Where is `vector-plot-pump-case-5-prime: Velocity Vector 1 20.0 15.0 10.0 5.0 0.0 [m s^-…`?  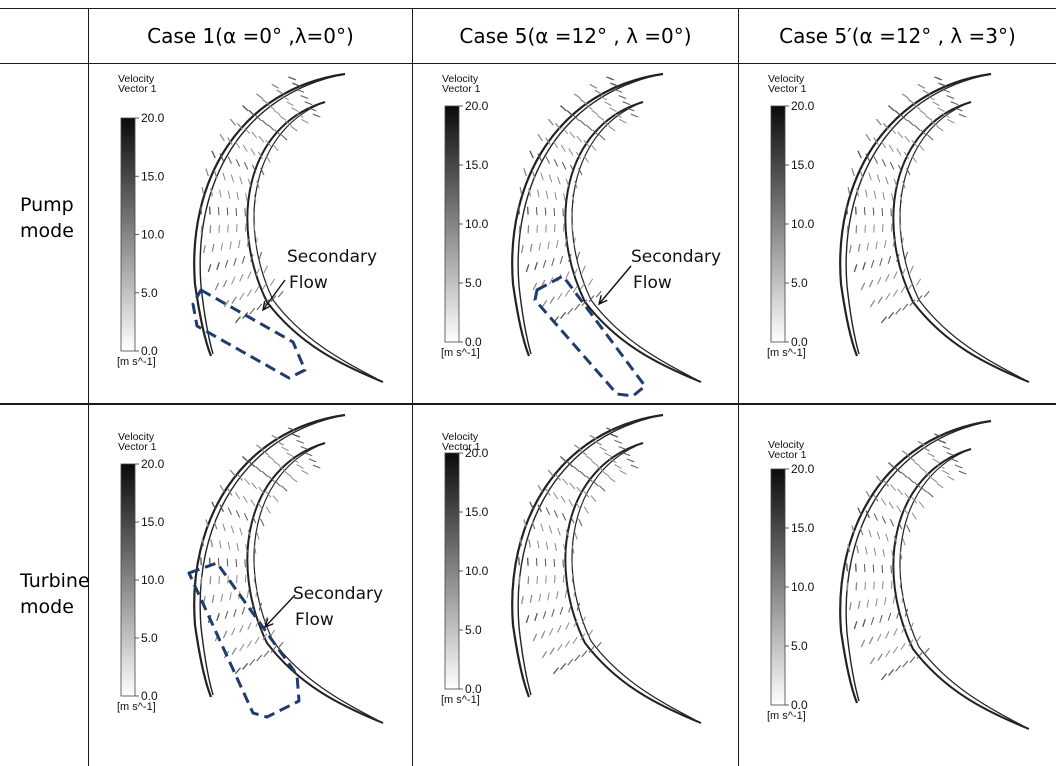 vector-plot-pump-case-5-prime: Velocity Vector 1 20.0 15.0 10.0 5.0 0.0 [m s^-… is located at coordinates (897, 233).